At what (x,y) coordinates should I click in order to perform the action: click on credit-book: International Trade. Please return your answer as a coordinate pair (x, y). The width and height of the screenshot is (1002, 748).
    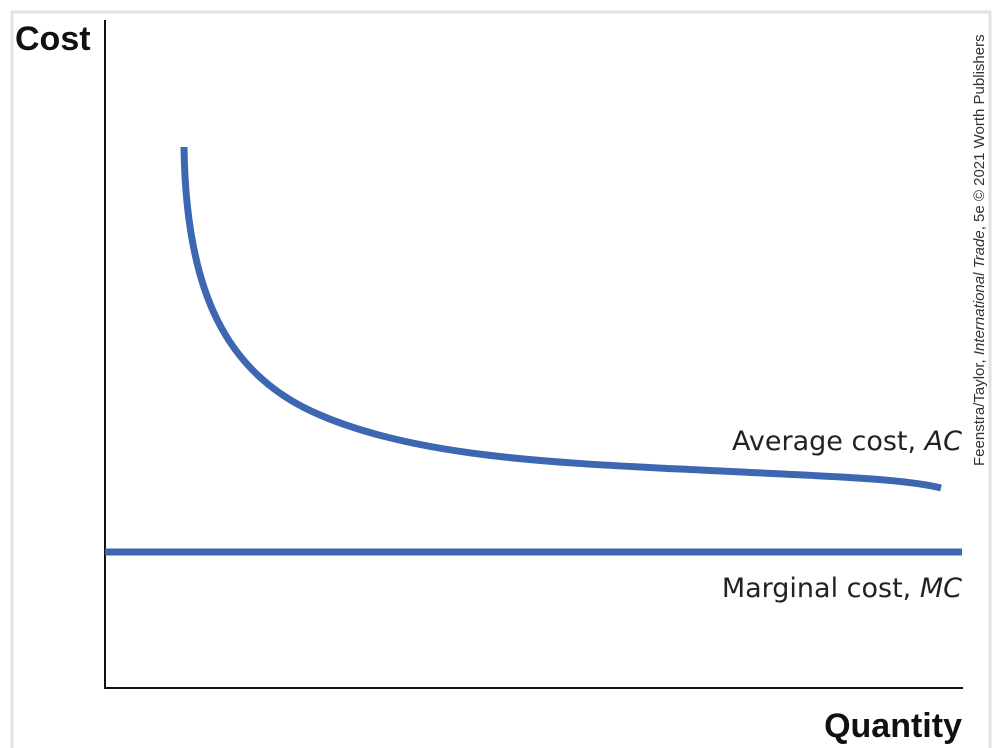
    Looking at the image, I should click on (979, 292).